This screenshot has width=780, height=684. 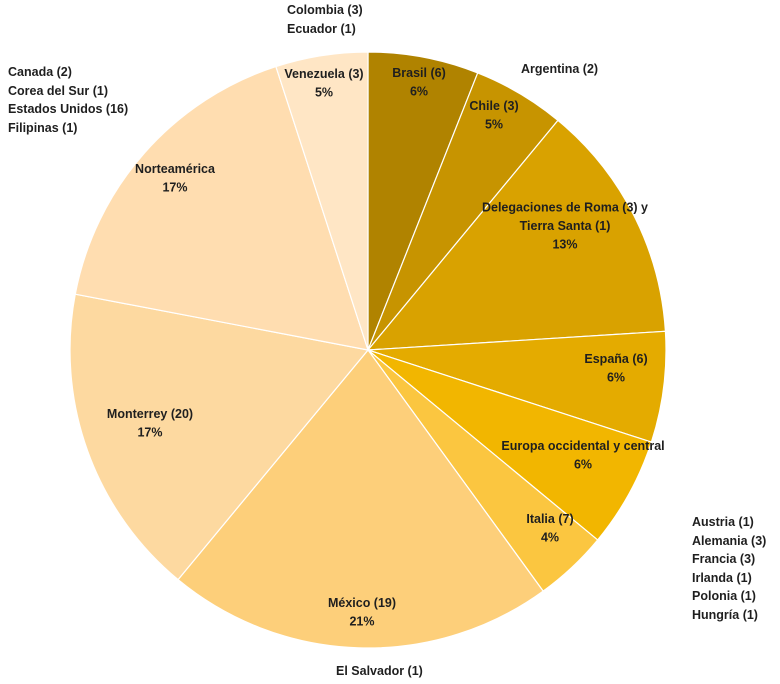 I want to click on annotation-argentina: Argentina (2), so click(x=559, y=69).